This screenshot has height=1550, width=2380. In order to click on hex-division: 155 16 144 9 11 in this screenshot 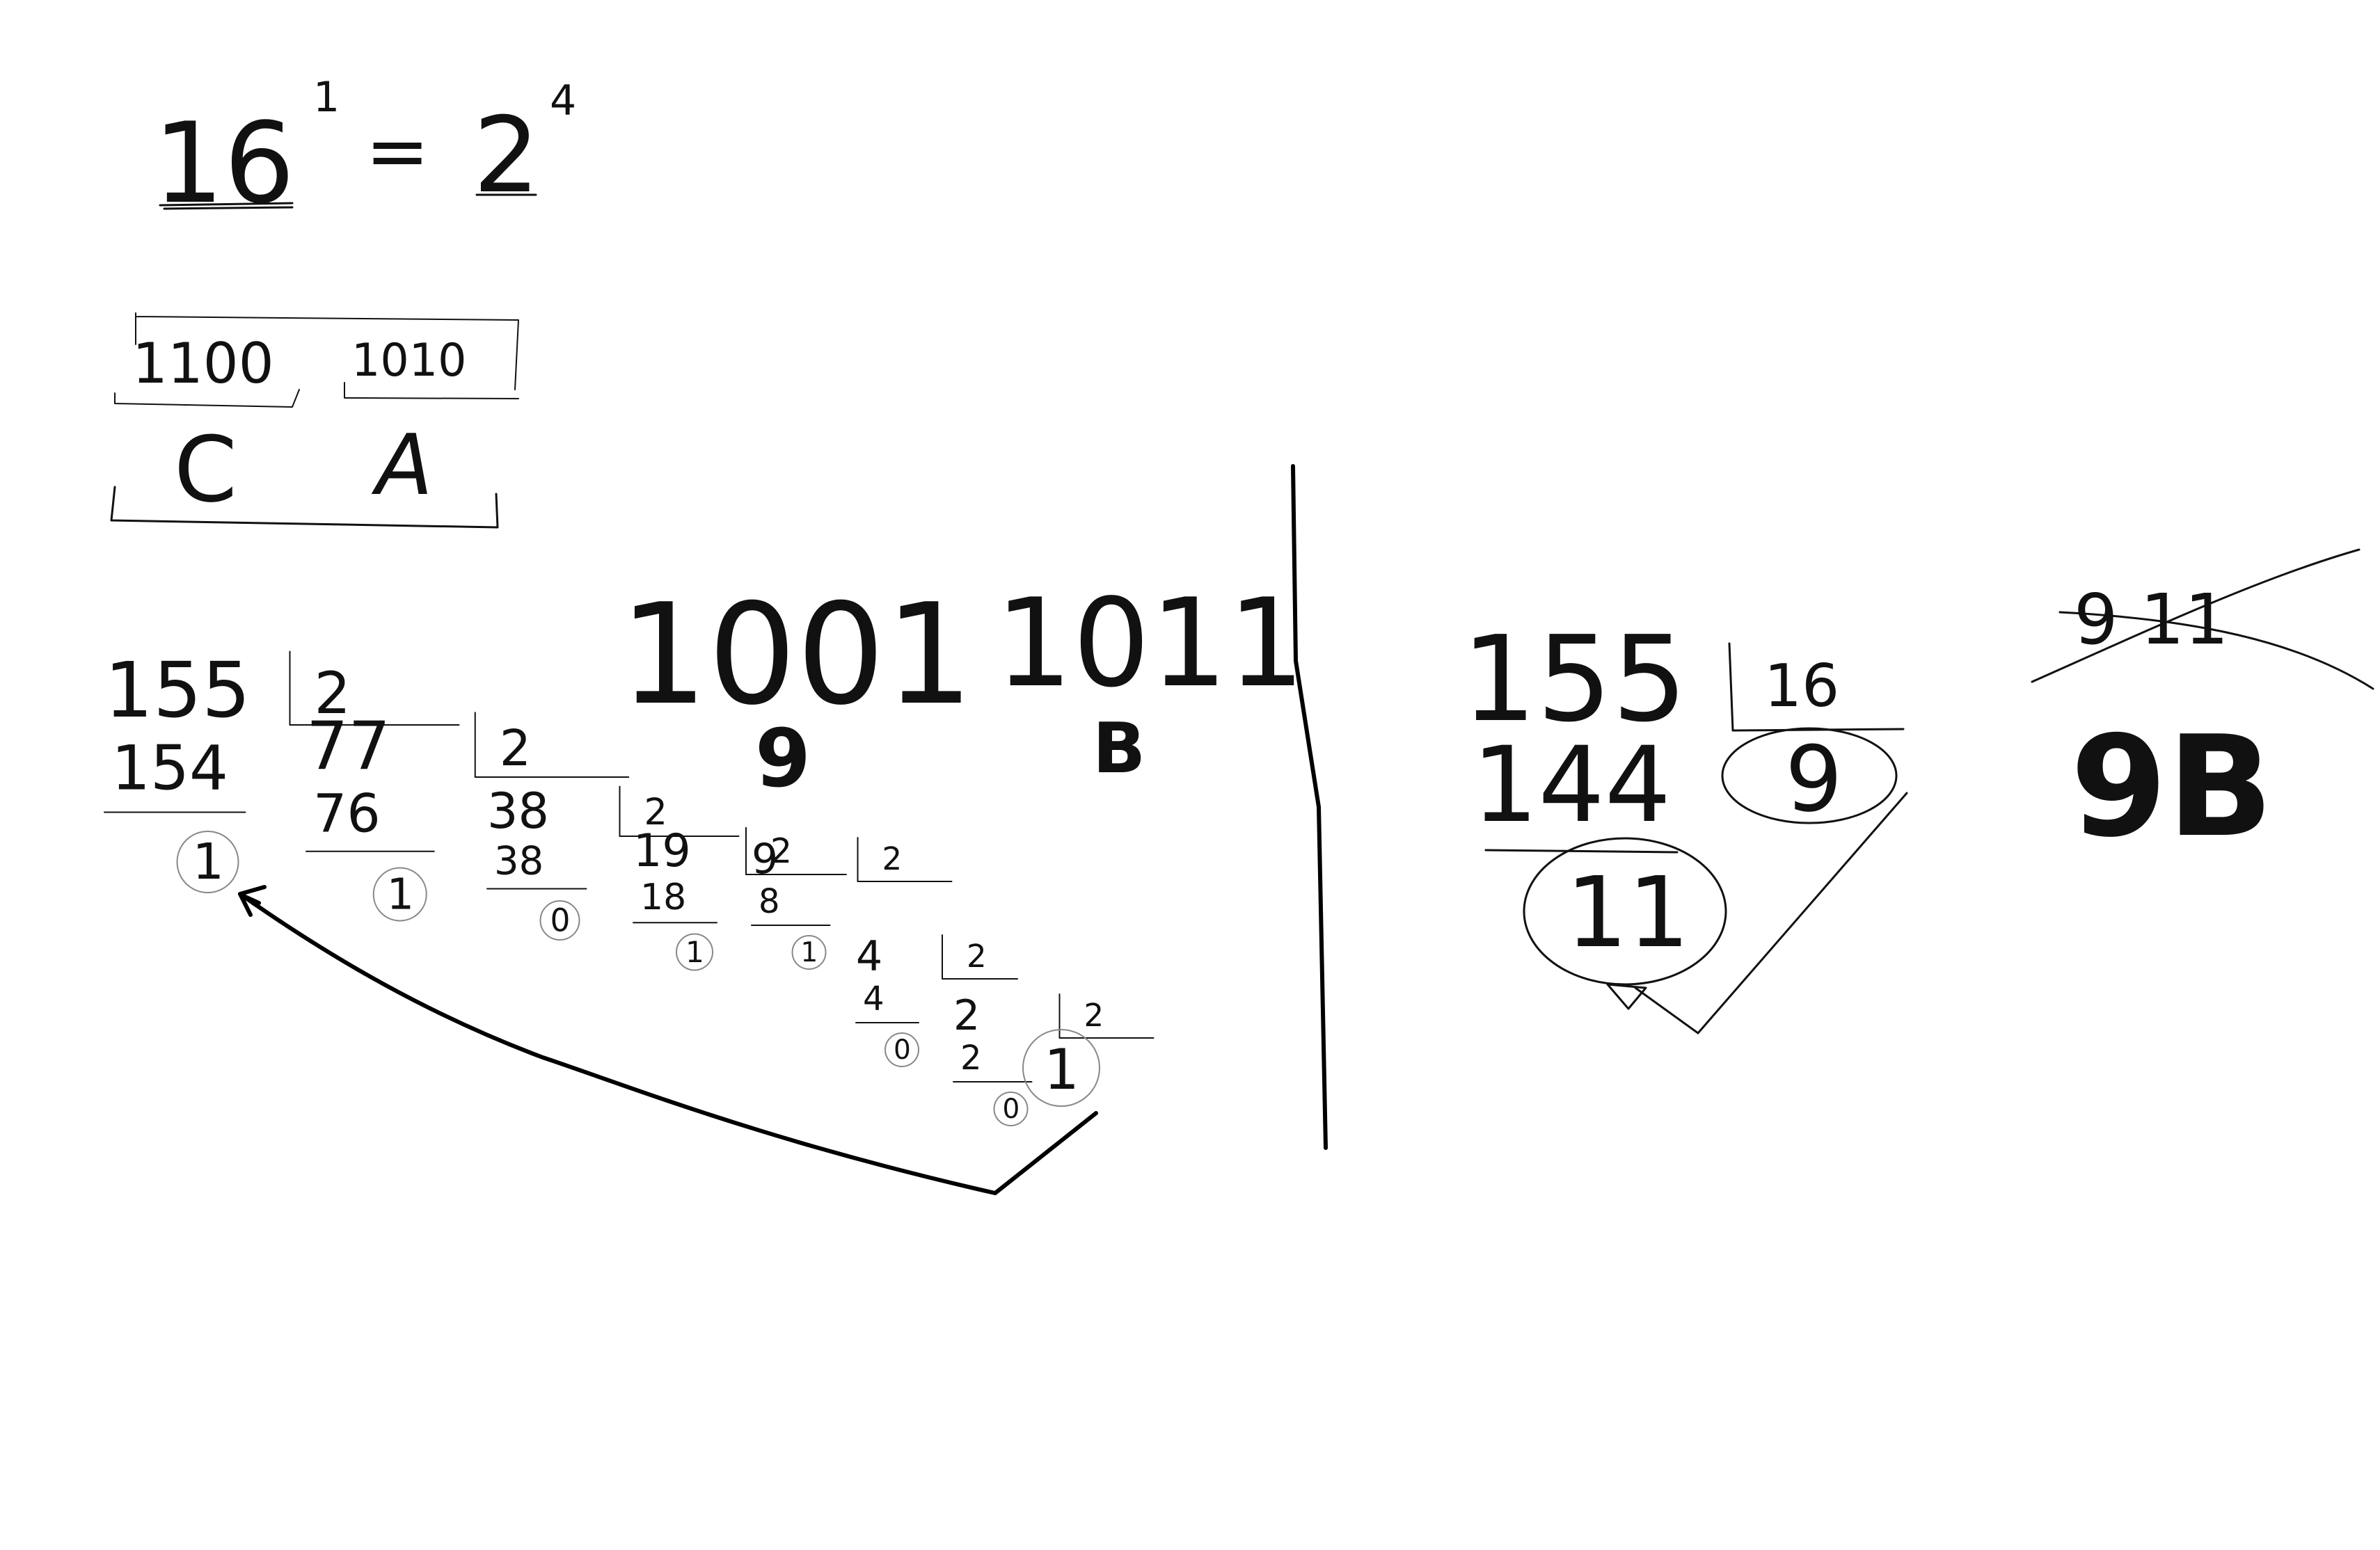, I will do `click(1684, 822)`.